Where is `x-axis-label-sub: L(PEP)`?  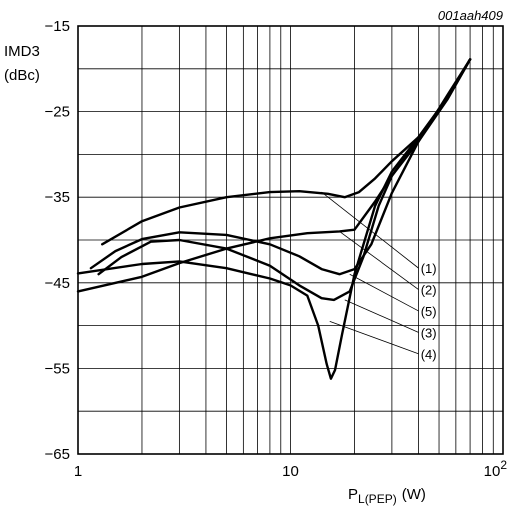
x-axis-label-sub: L(PEP) is located at coordinates (377, 499).